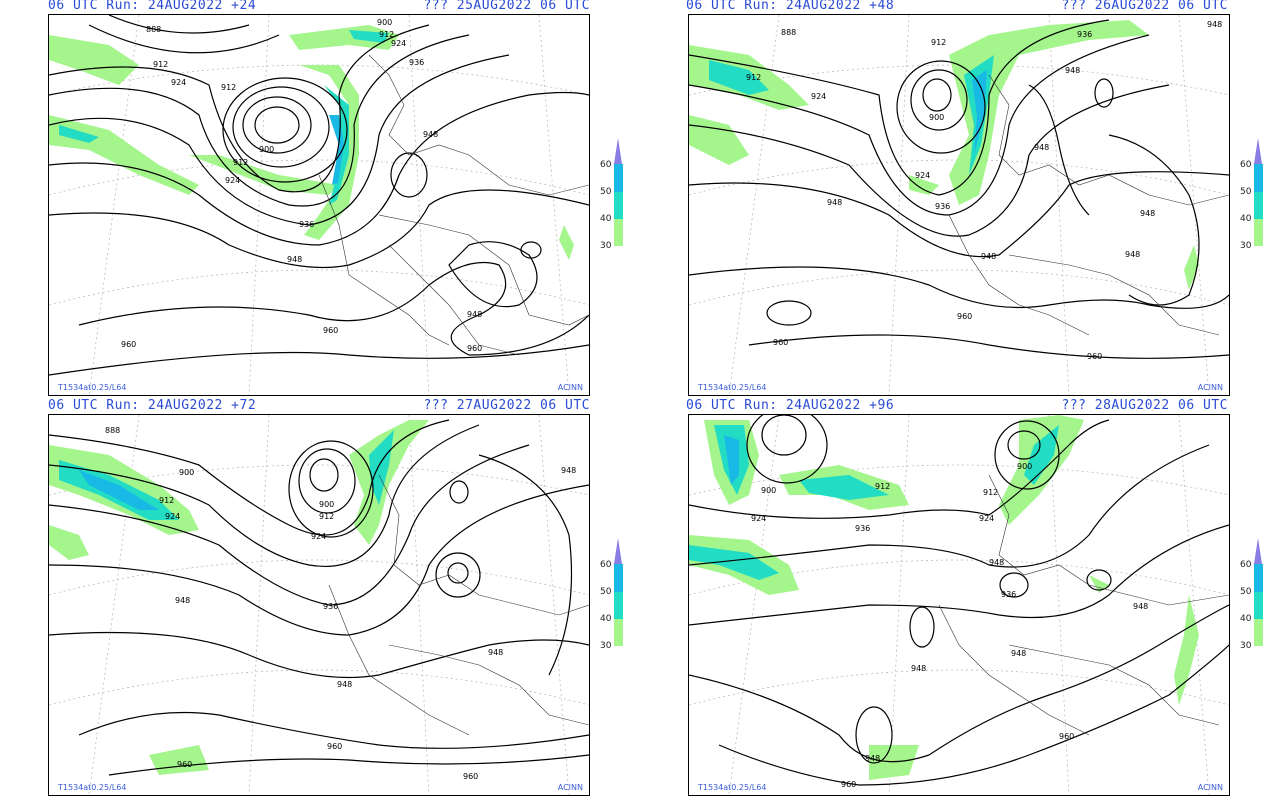  Describe the element at coordinates (1252, 598) in the screenshot. I see `color-legend-bottom: 60 50 40 30` at that location.